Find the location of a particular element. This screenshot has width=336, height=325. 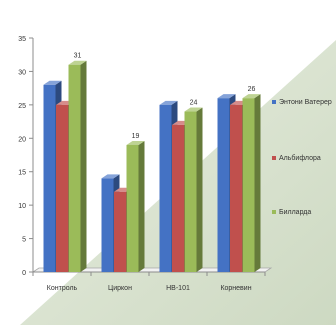

y-tick-label: 15 is located at coordinates (22, 173).